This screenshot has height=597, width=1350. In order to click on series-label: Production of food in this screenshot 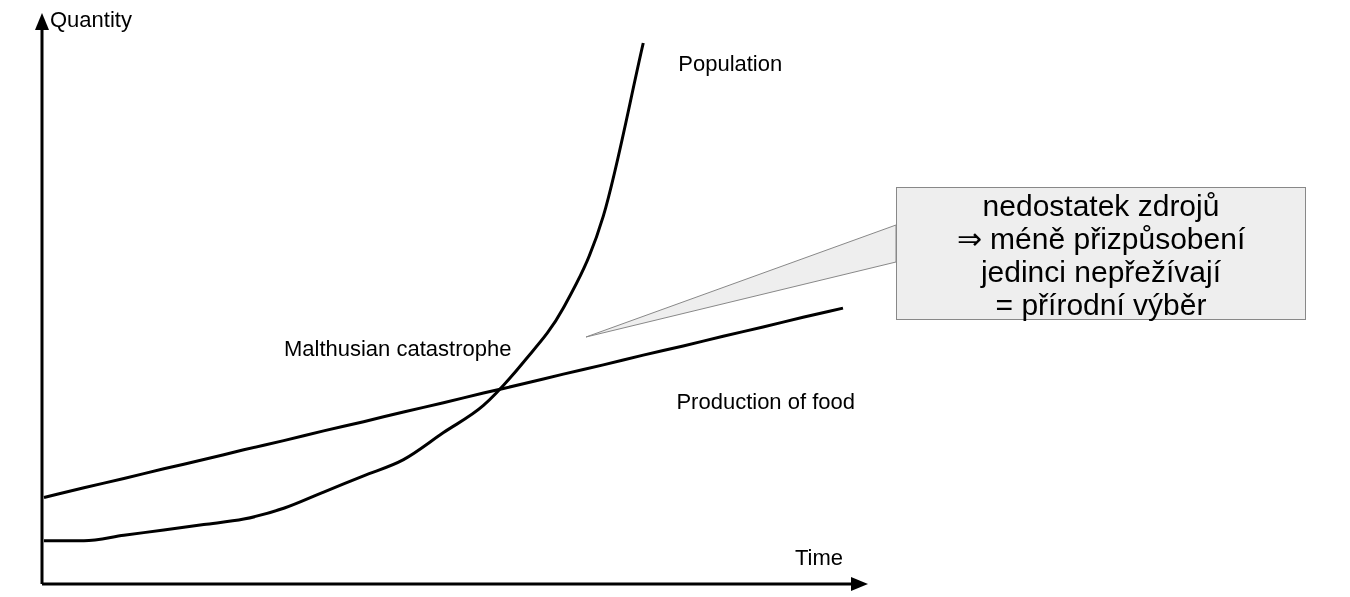, I will do `click(765, 402)`.